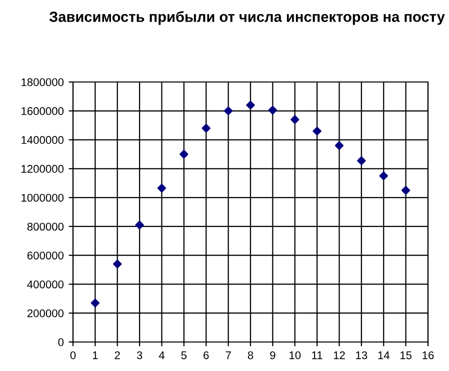  Describe the element at coordinates (43, 198) in the screenshot. I see `y-tick-label: 1000000` at that location.